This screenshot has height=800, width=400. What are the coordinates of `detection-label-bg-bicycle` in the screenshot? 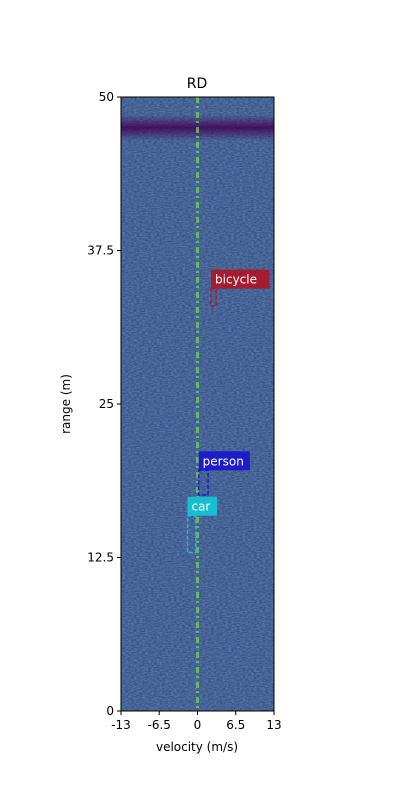 It's located at (240, 279).